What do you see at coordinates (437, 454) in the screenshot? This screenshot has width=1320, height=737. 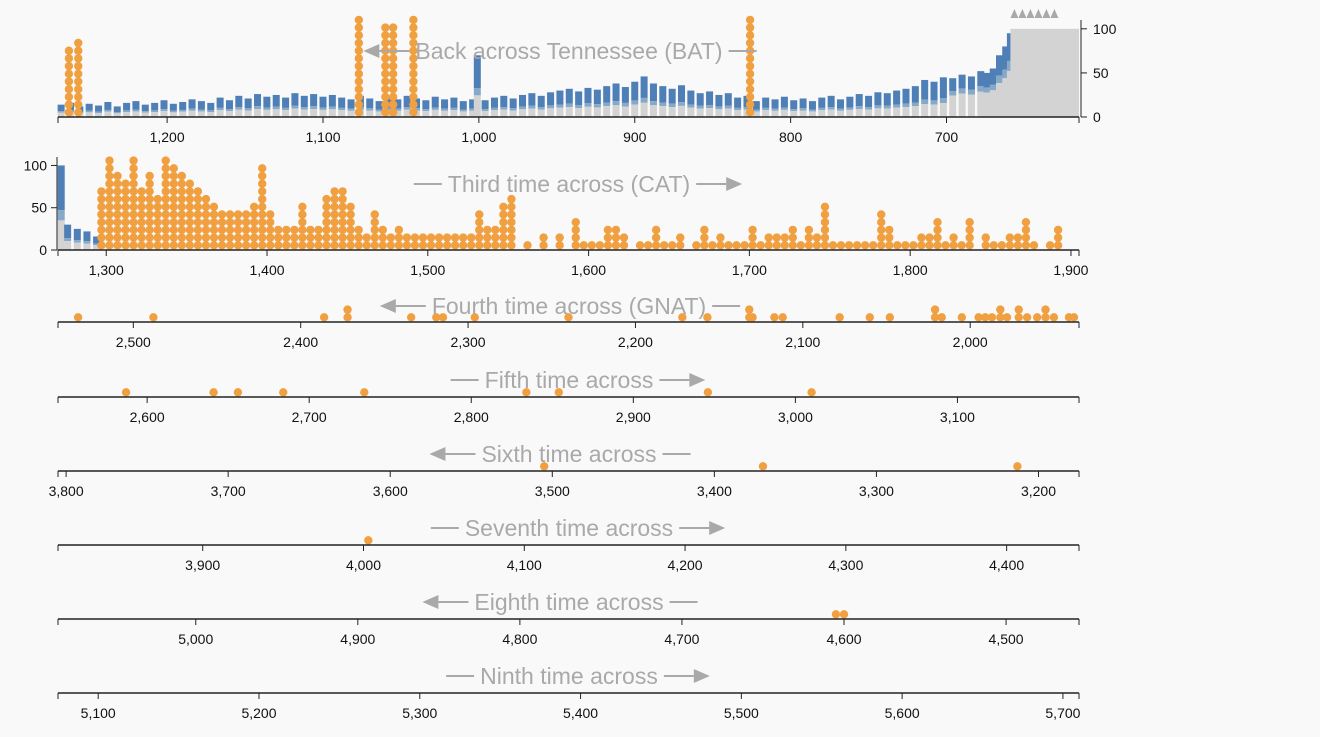 I see `arrow-left-icon` at bounding box center [437, 454].